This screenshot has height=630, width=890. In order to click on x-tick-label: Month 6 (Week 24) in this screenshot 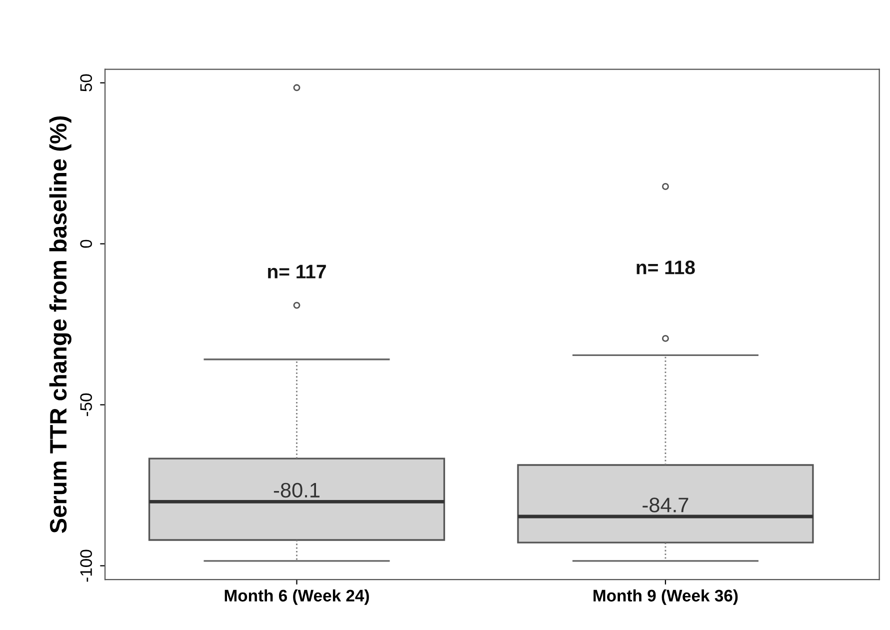, I will do `click(296, 597)`.